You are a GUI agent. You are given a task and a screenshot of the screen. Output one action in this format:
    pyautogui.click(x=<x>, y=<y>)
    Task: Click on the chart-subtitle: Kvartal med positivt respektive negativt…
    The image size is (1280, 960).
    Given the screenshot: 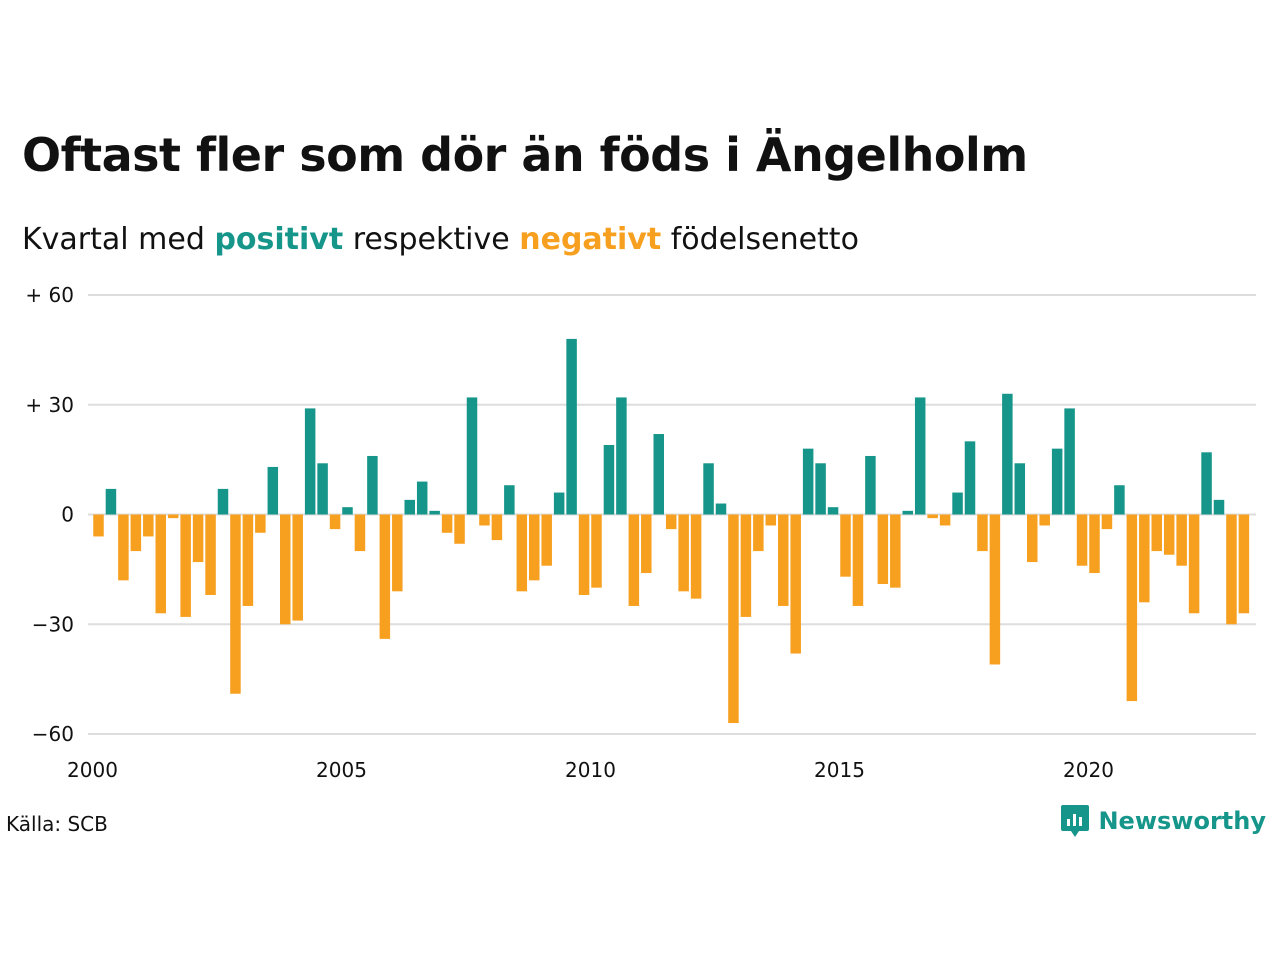 What is the action you would take?
    pyautogui.click(x=440, y=239)
    